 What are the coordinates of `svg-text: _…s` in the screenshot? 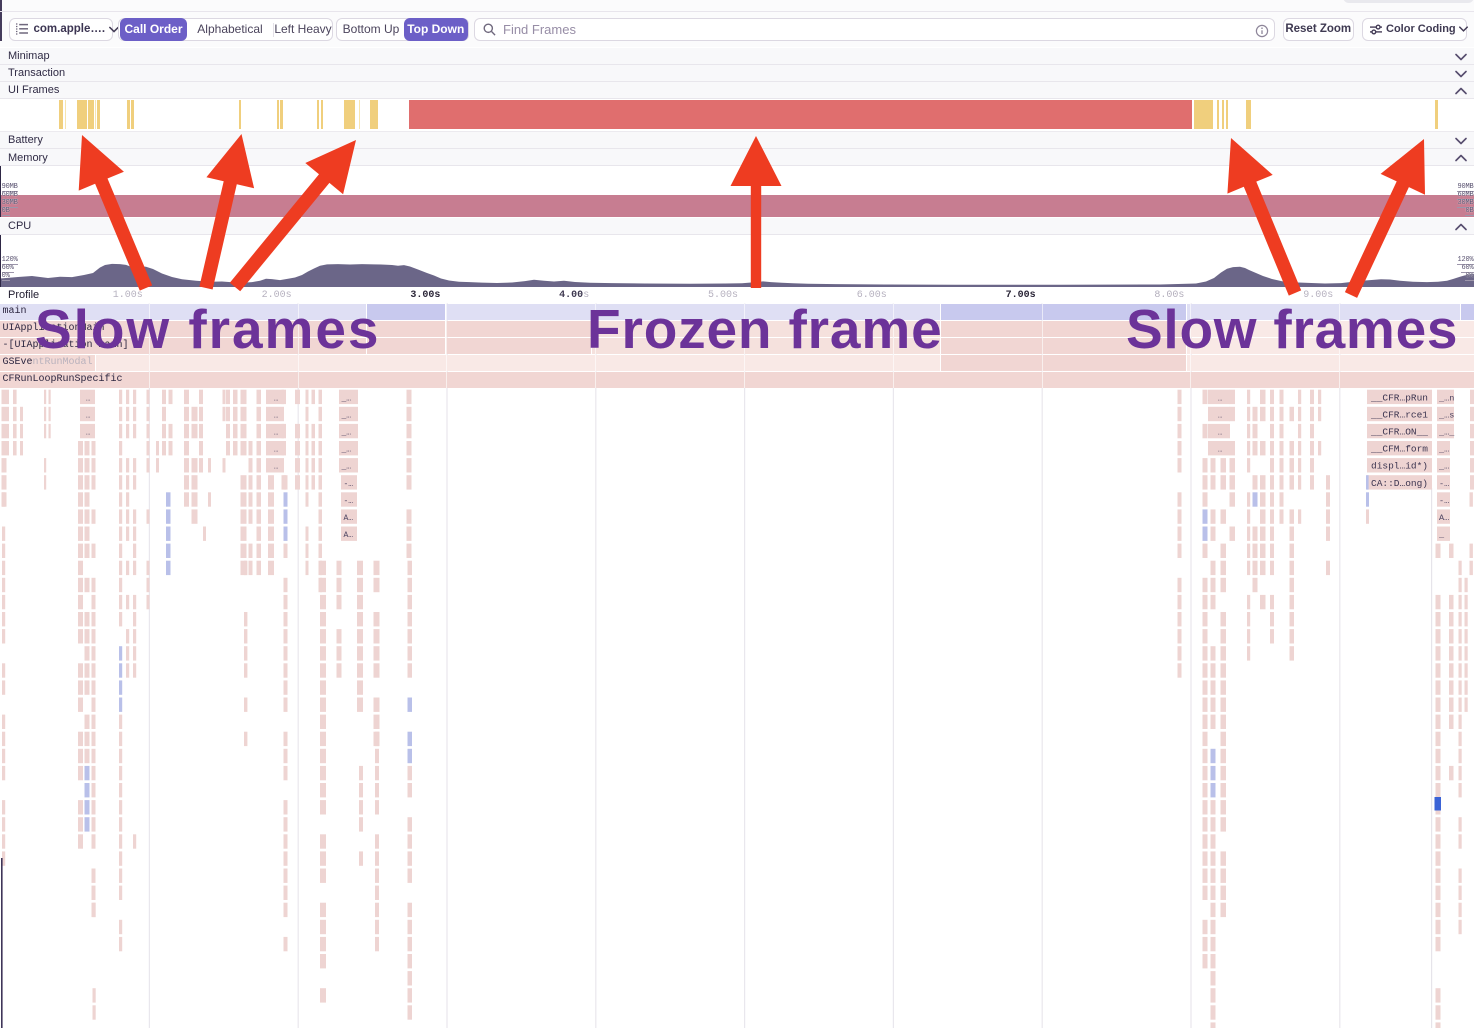 It's located at (1446, 415).